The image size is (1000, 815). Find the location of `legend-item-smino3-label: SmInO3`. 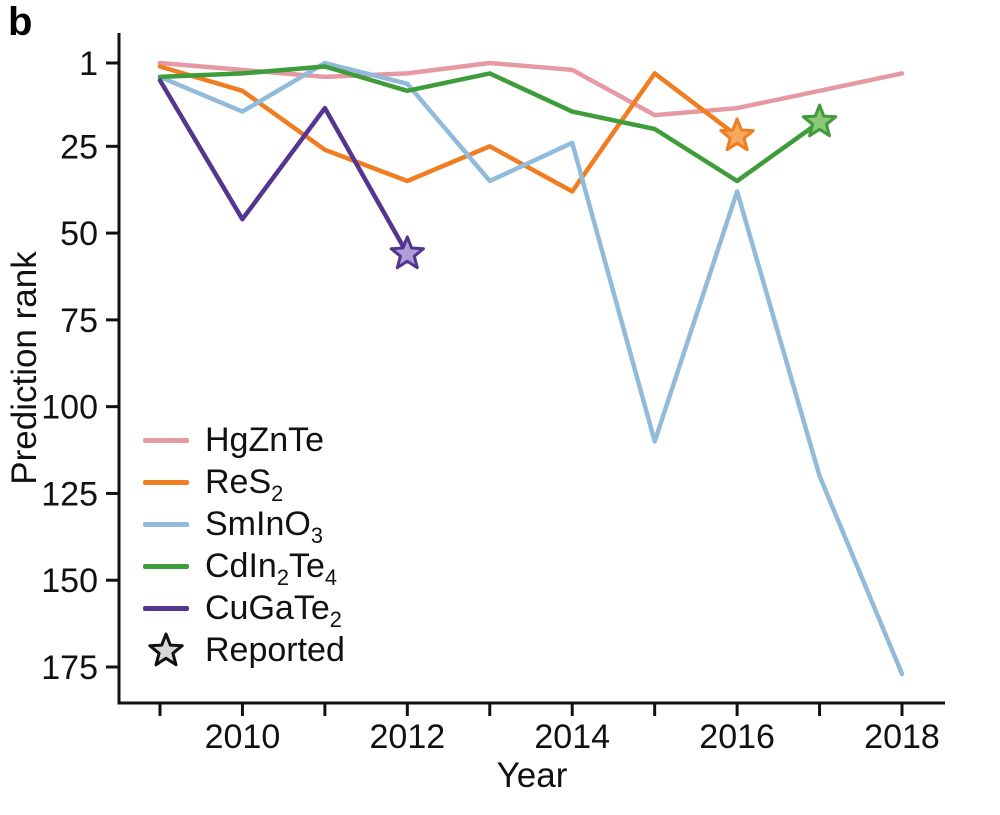

legend-item-smino3-label: SmInO3 is located at coordinates (264, 526).